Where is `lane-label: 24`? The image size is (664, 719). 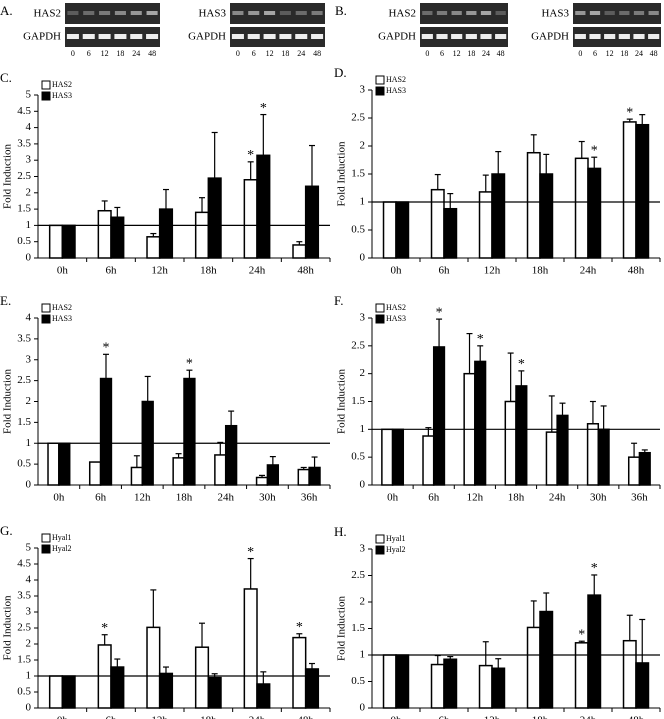
lane-label: 24 is located at coordinates (301, 53).